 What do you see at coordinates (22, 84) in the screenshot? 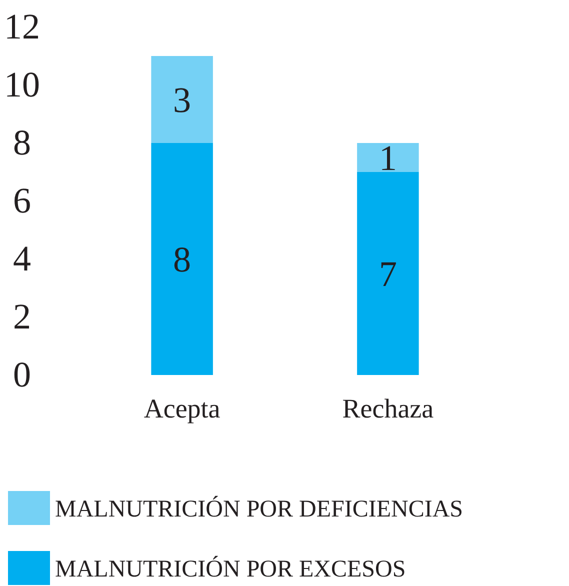
I see `y-tick-label: 10` at bounding box center [22, 84].